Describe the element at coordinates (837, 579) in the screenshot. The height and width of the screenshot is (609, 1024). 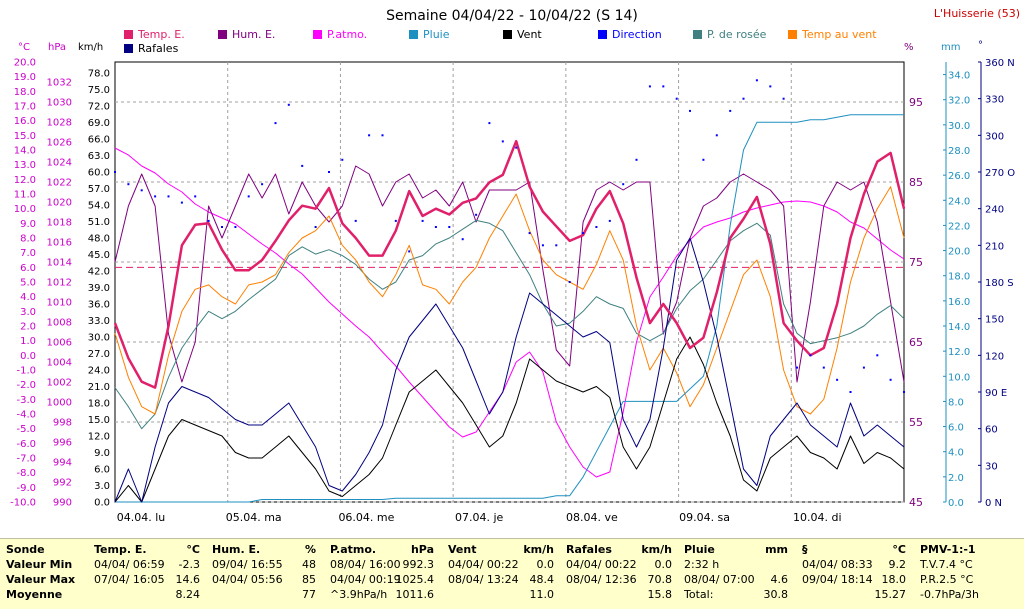
I see `stats-sect-max-date: 09/04/ 18:14` at that location.